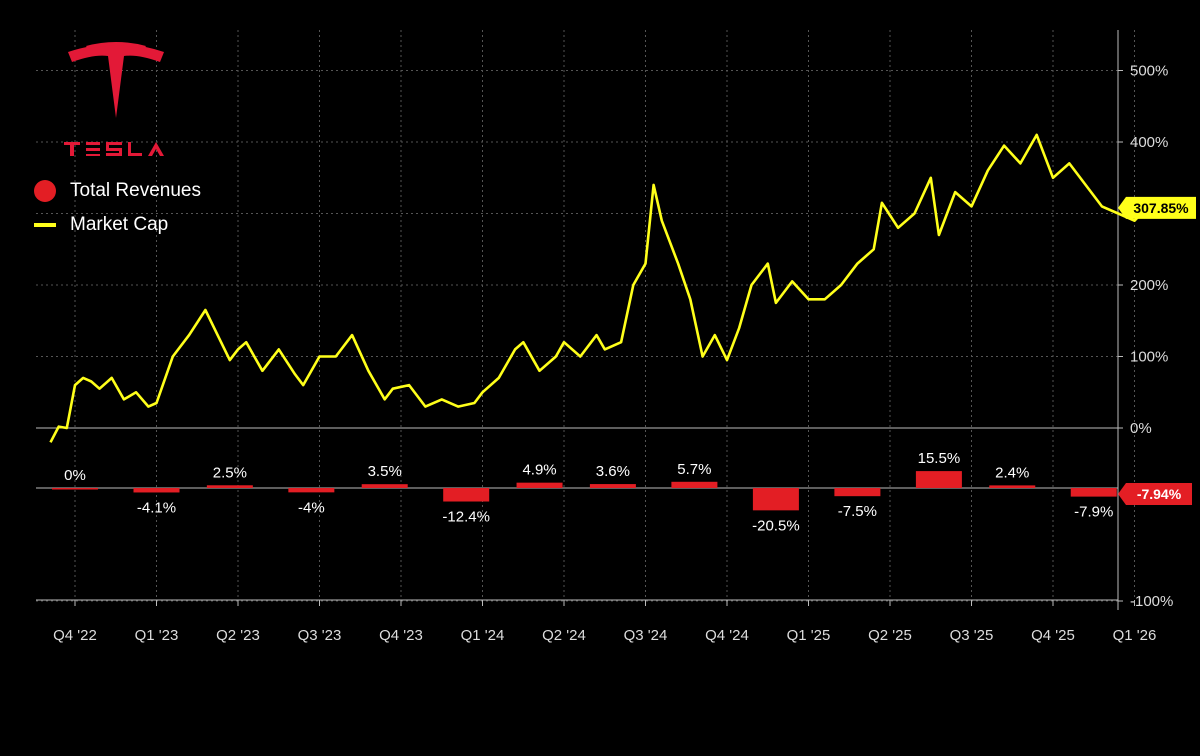 This screenshot has height=756, width=1200. I want to click on revenue-bar-label: -4.1%, so click(156, 507).